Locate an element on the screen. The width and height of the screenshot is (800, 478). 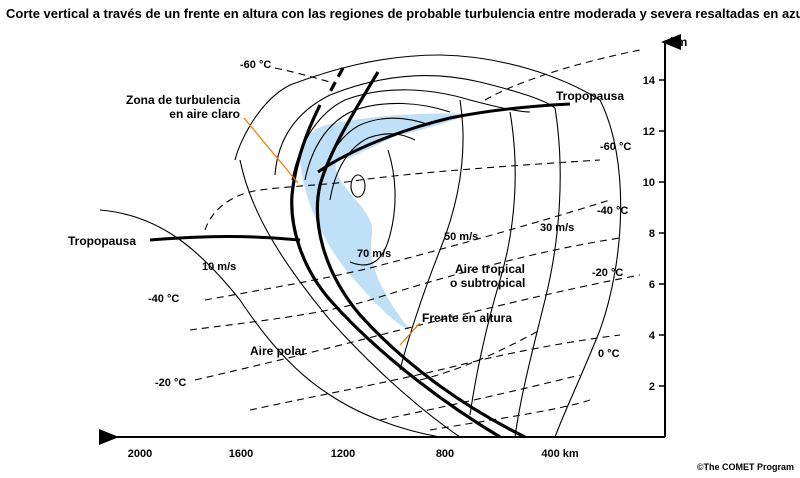
isotach-label: 70 m/s is located at coordinates (374, 254).